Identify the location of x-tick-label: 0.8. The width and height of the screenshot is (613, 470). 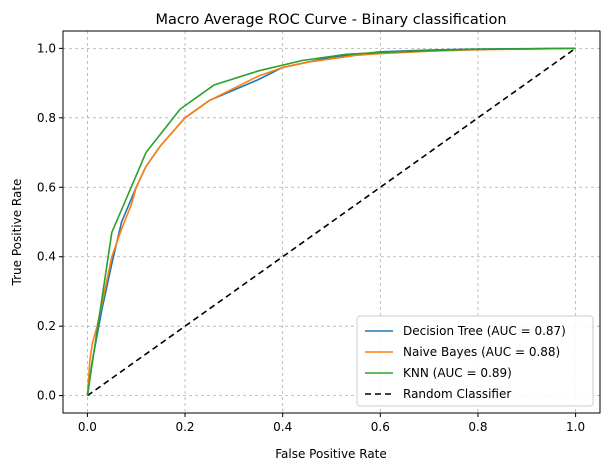
(477, 427).